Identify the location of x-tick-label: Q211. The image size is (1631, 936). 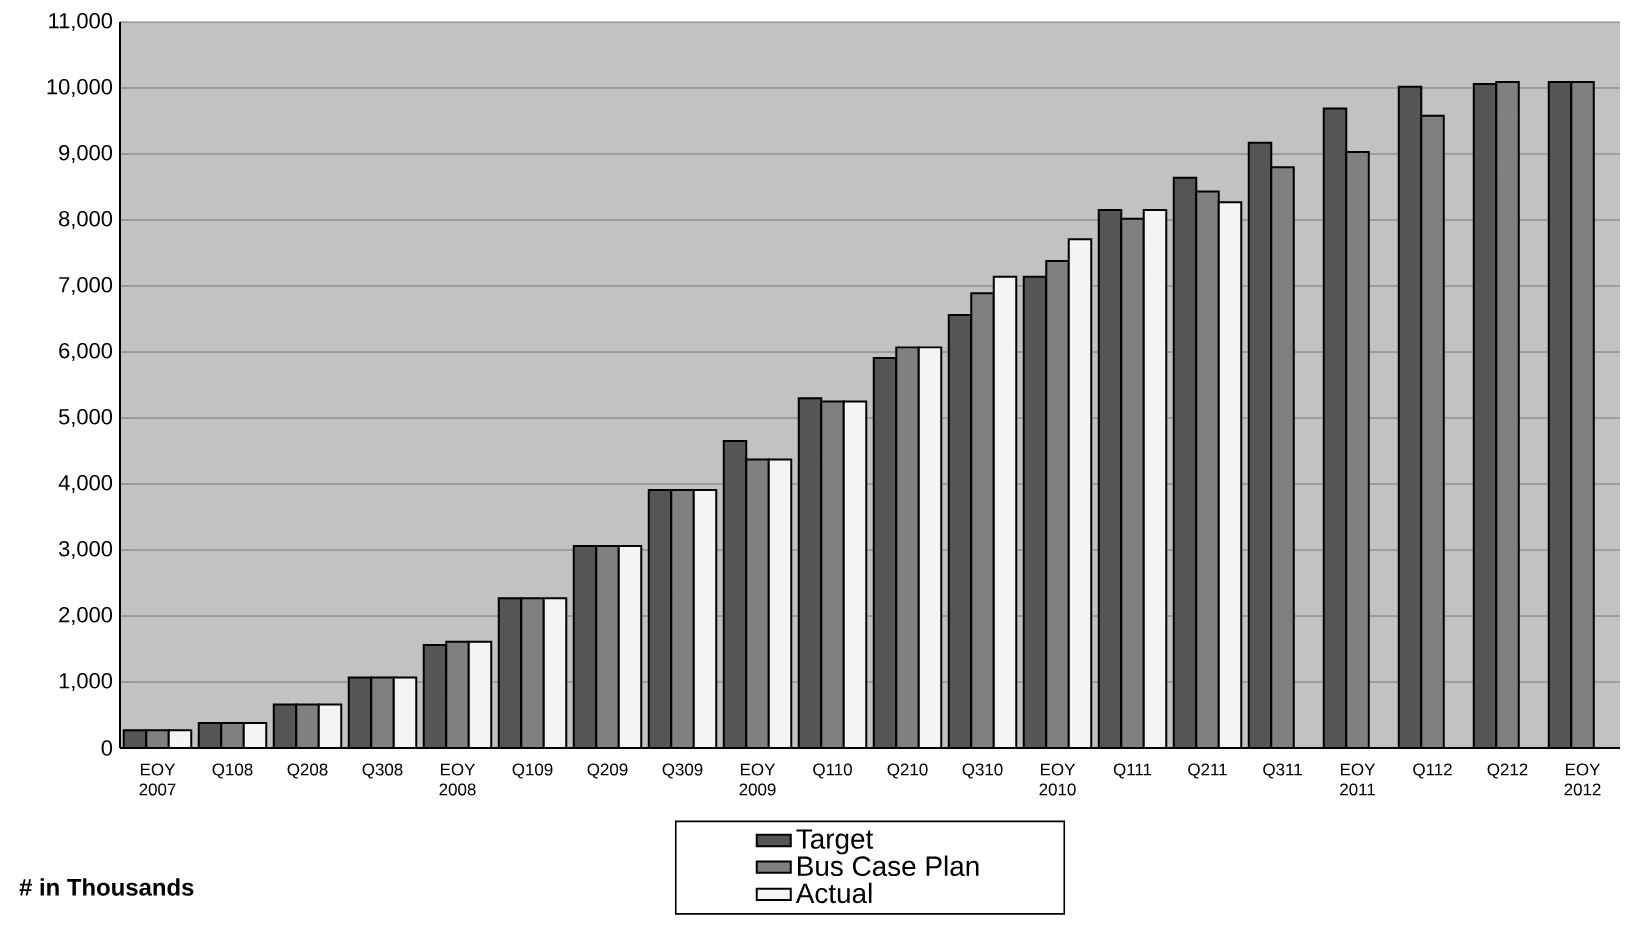
(1207, 771).